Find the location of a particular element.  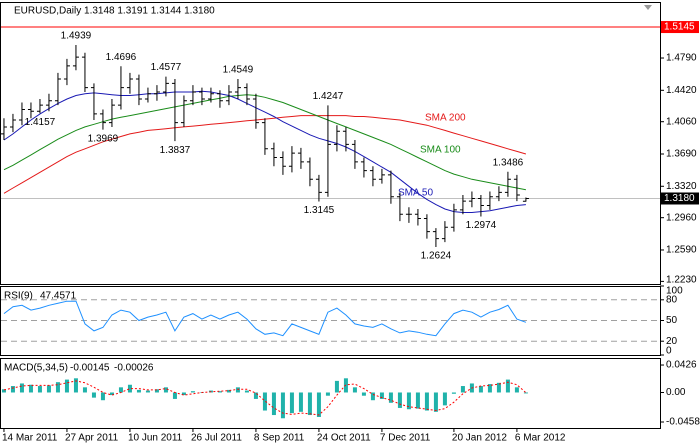

y-tick-label: 1.4060 is located at coordinates (681, 121).